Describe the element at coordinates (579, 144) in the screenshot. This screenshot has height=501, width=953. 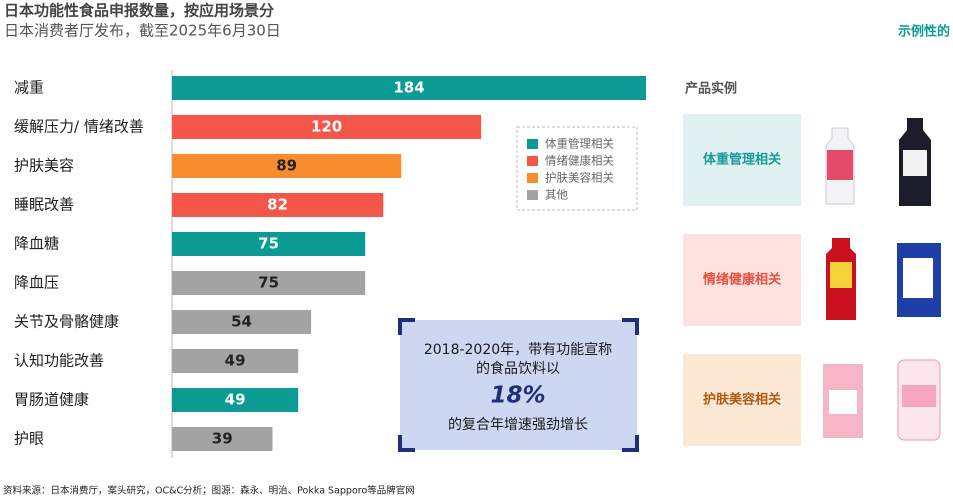
I see `legend-label: 体重管理相关` at that location.